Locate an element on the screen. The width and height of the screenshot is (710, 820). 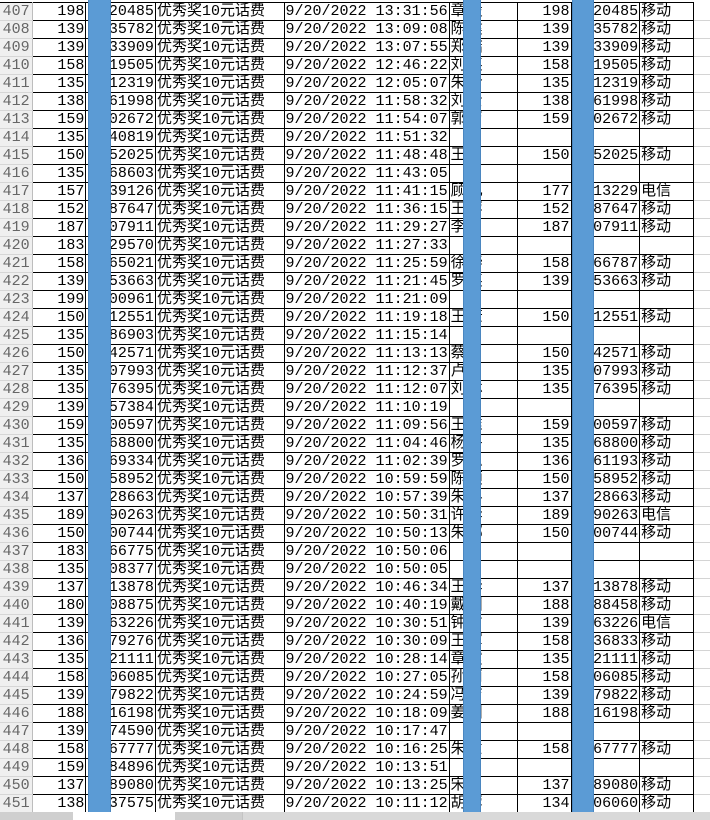
row-header: 417 is located at coordinates (17, 191).